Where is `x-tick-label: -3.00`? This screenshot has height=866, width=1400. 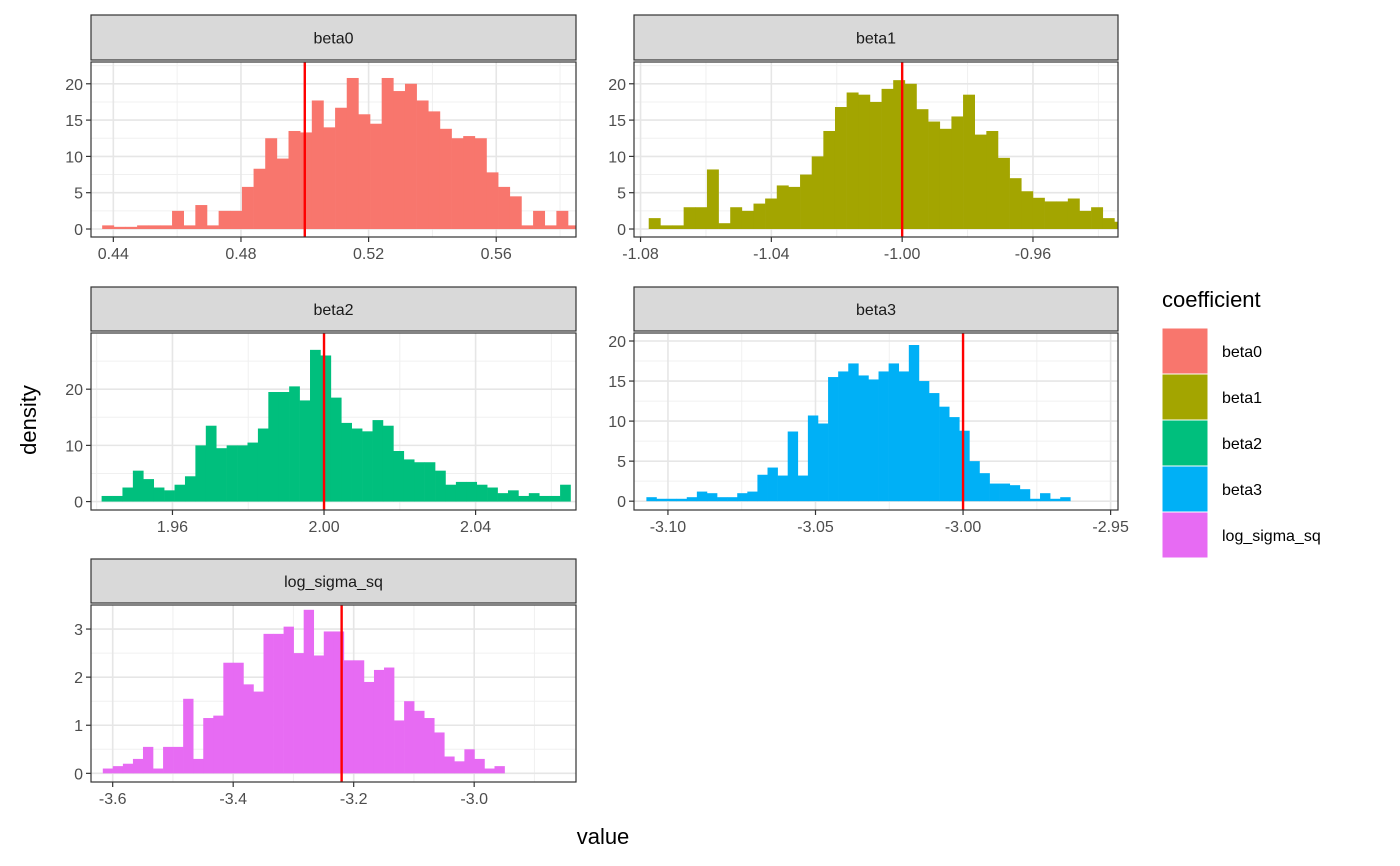 x-tick-label: -3.00 is located at coordinates (963, 527).